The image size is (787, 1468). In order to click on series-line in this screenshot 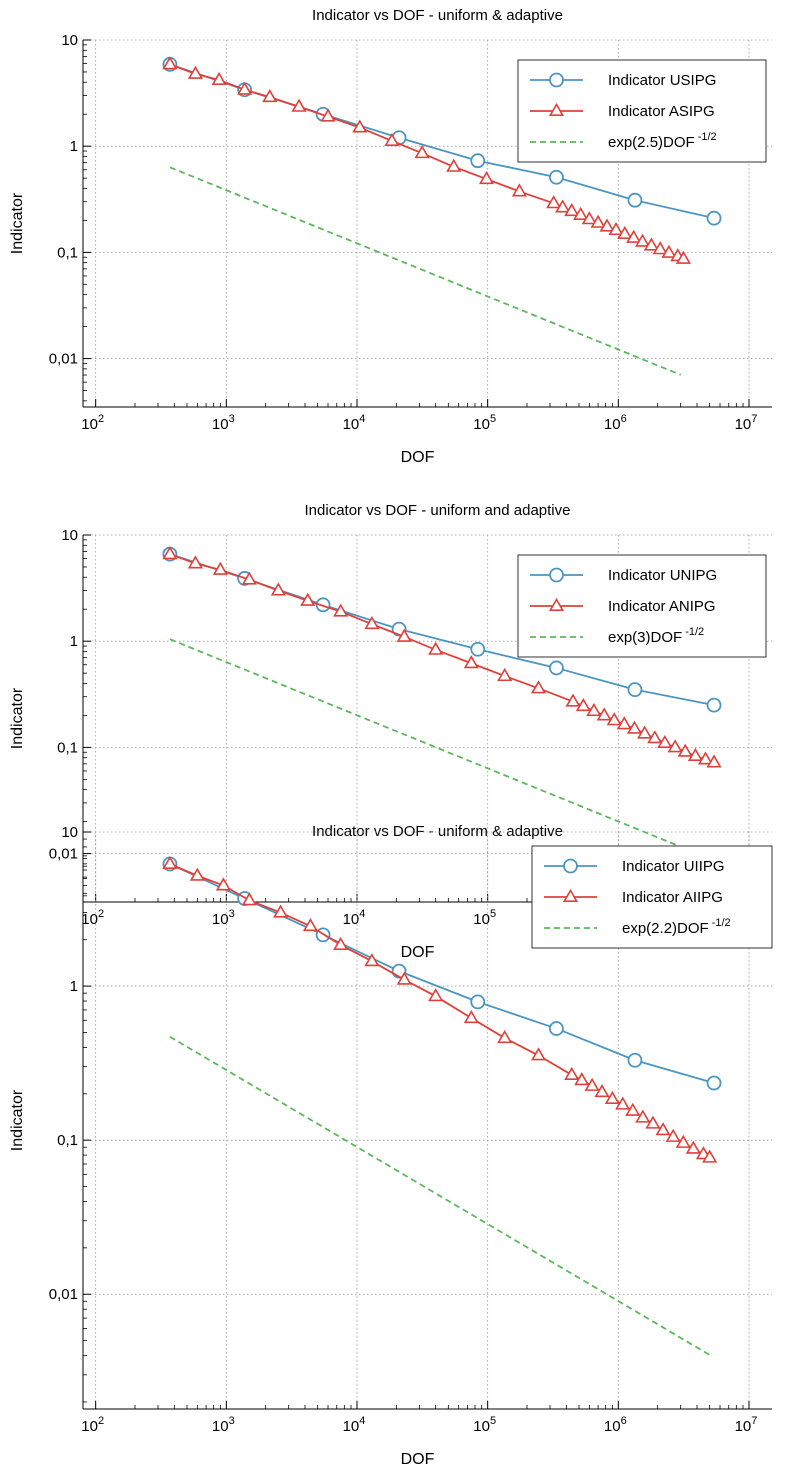, I will do `click(442, 750)`.